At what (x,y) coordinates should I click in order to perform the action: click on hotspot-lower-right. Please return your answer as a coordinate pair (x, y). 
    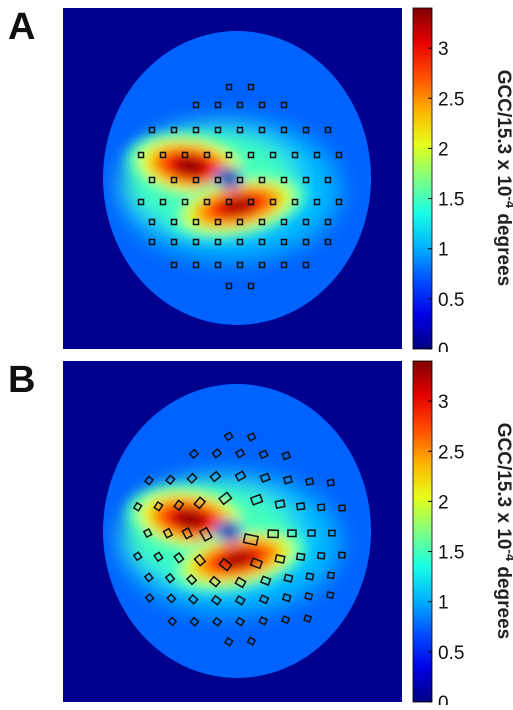
    Looking at the image, I should click on (238, 206).